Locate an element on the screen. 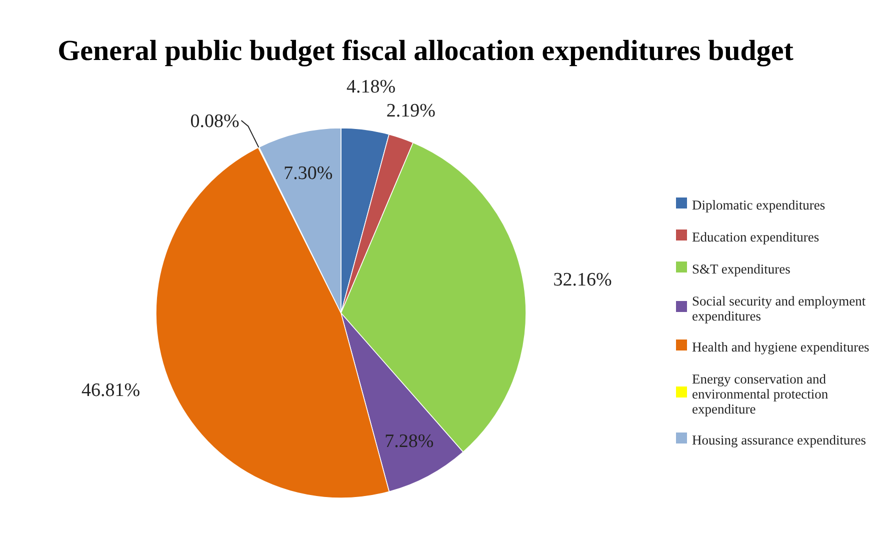 This screenshot has width=891, height=546. chart-title: General public budget fiscal allocation expenditures budget is located at coordinates (426, 51).